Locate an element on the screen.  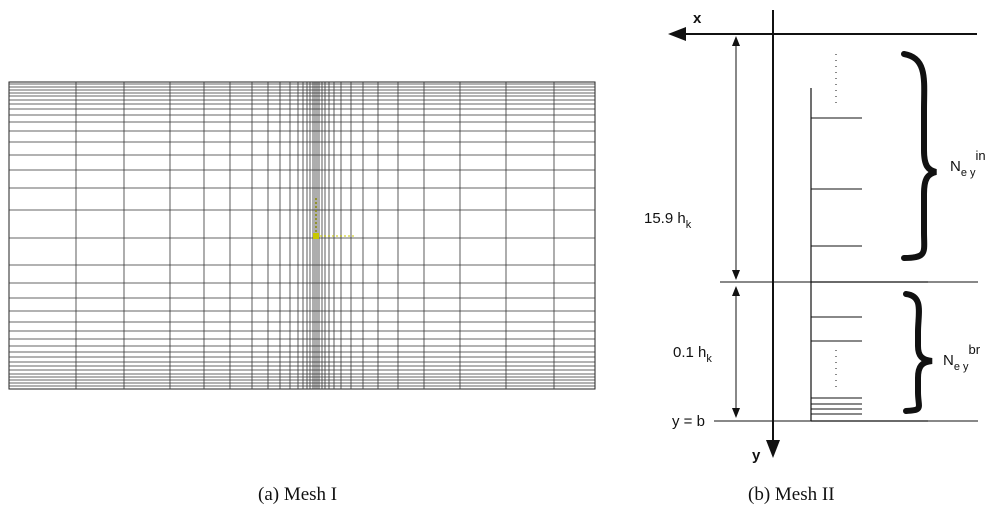
boundary-count-label: N is located at coordinates (948, 360).